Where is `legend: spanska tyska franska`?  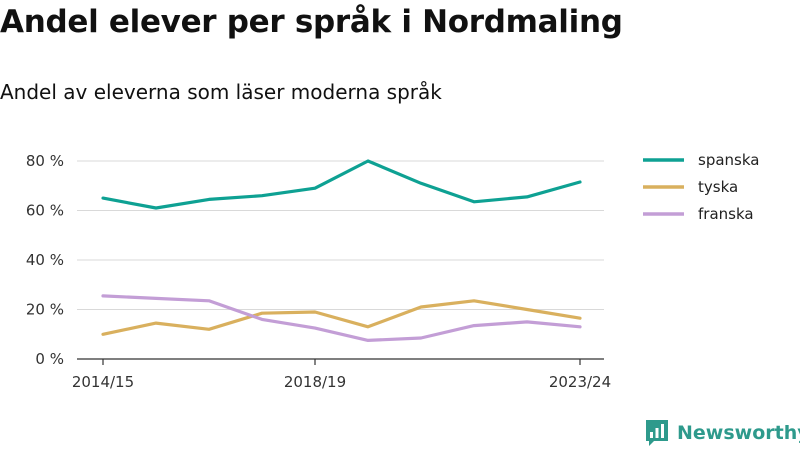
legend: spanska tyska franska is located at coordinates (701, 187).